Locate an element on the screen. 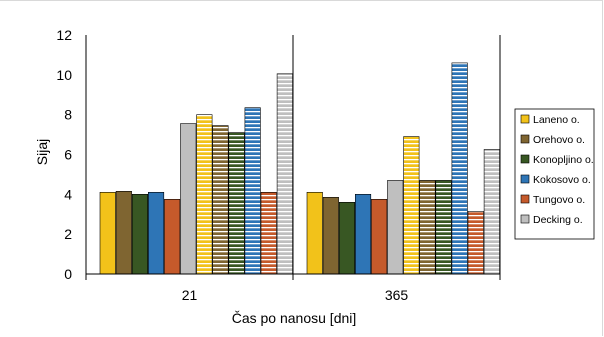  bar-365-orehovo-o is located at coordinates (330, 236).